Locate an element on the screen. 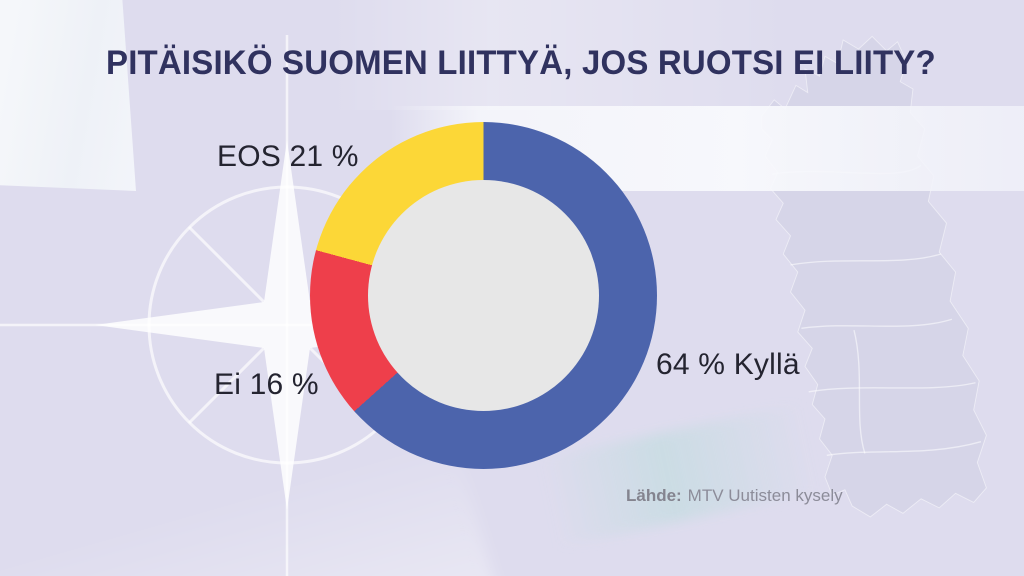  source-line: Lähde: MTV Uutisten kysely is located at coordinates (734, 496).